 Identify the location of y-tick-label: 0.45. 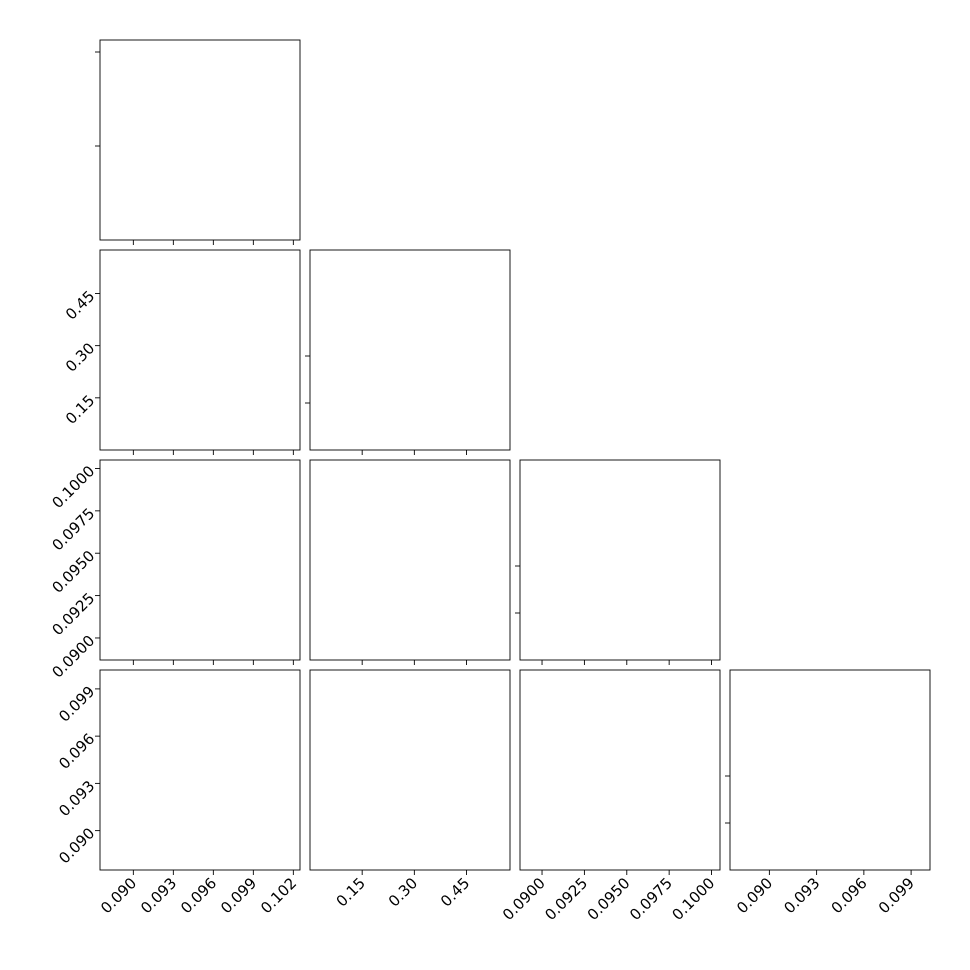
(80, 305).